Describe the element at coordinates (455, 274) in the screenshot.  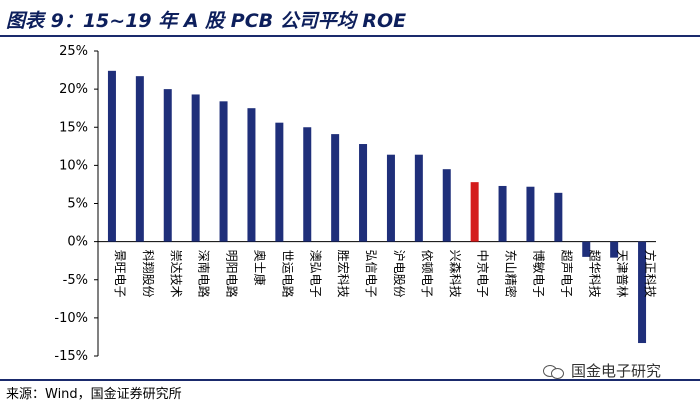
I see `x-category-label: 兴森科技` at that location.